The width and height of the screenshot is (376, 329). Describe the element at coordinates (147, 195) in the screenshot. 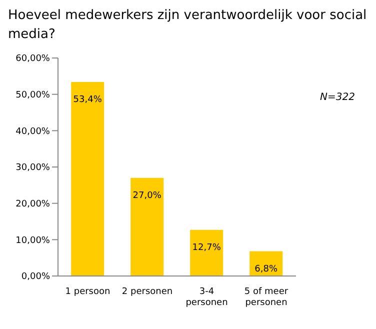

I see `data-label: 27,0%` at that location.